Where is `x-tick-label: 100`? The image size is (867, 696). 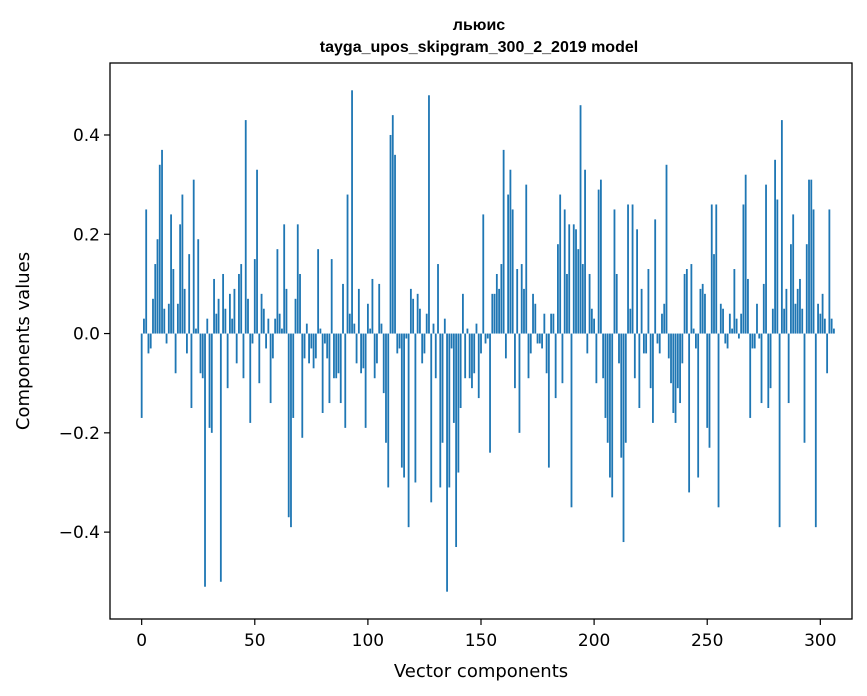 x-tick-label: 100 is located at coordinates (368, 641).